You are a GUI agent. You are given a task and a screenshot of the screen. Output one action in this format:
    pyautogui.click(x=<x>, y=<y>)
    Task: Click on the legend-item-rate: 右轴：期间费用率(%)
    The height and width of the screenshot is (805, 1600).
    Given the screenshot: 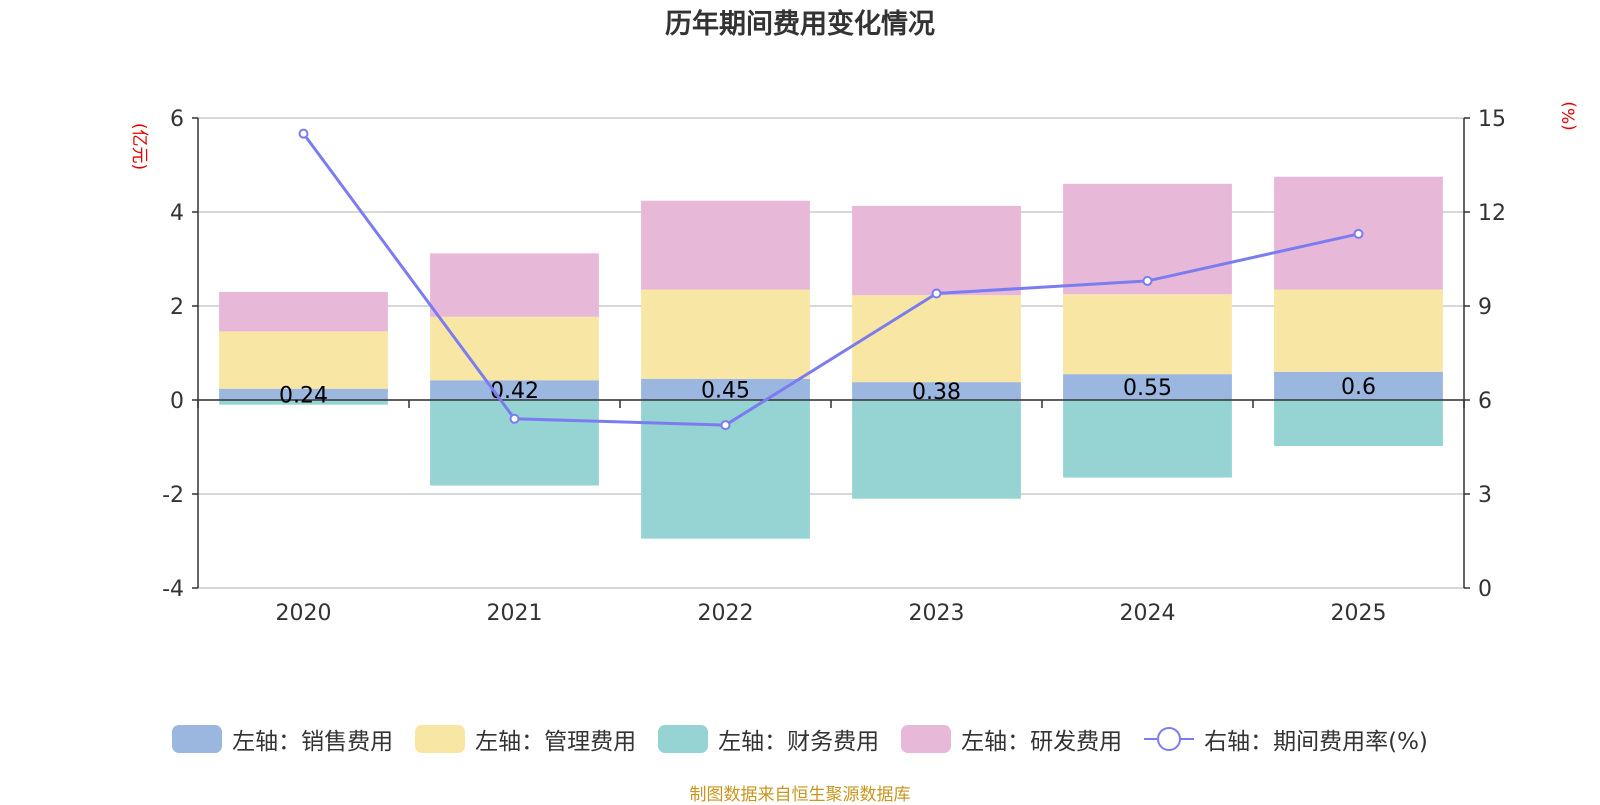 What is the action you would take?
    pyautogui.click(x=1286, y=739)
    